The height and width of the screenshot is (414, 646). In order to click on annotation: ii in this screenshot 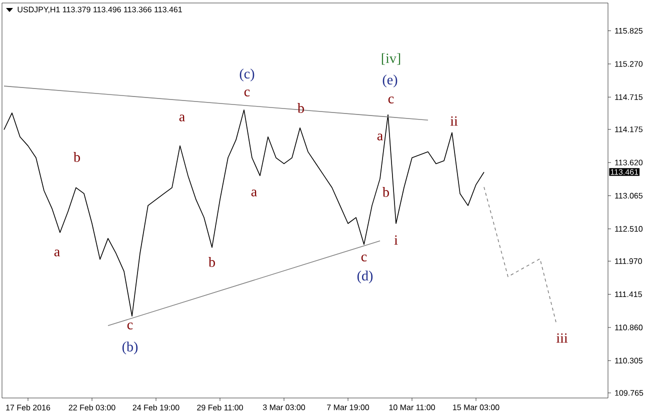, I will do `click(454, 121)`.